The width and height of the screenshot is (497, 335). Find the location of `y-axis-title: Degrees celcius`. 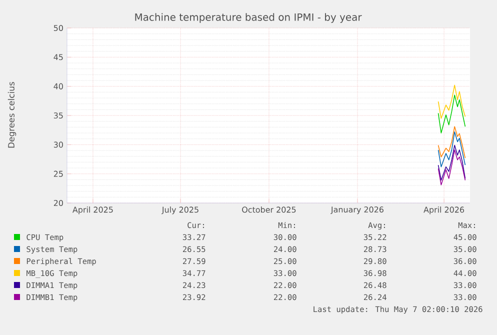

y-axis-title: Degrees celcius is located at coordinates (12, 115).